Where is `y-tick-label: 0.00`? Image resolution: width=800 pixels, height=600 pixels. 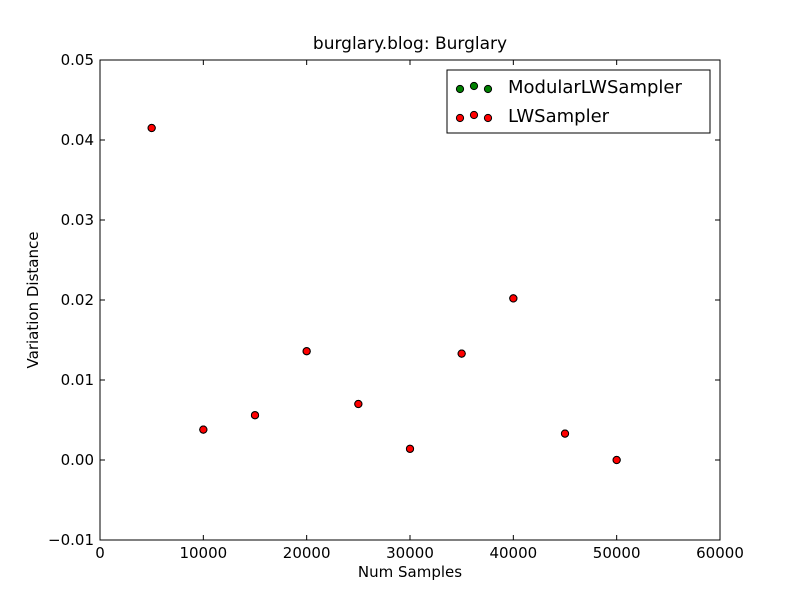
y-tick-label: 0.00 is located at coordinates (77, 460).